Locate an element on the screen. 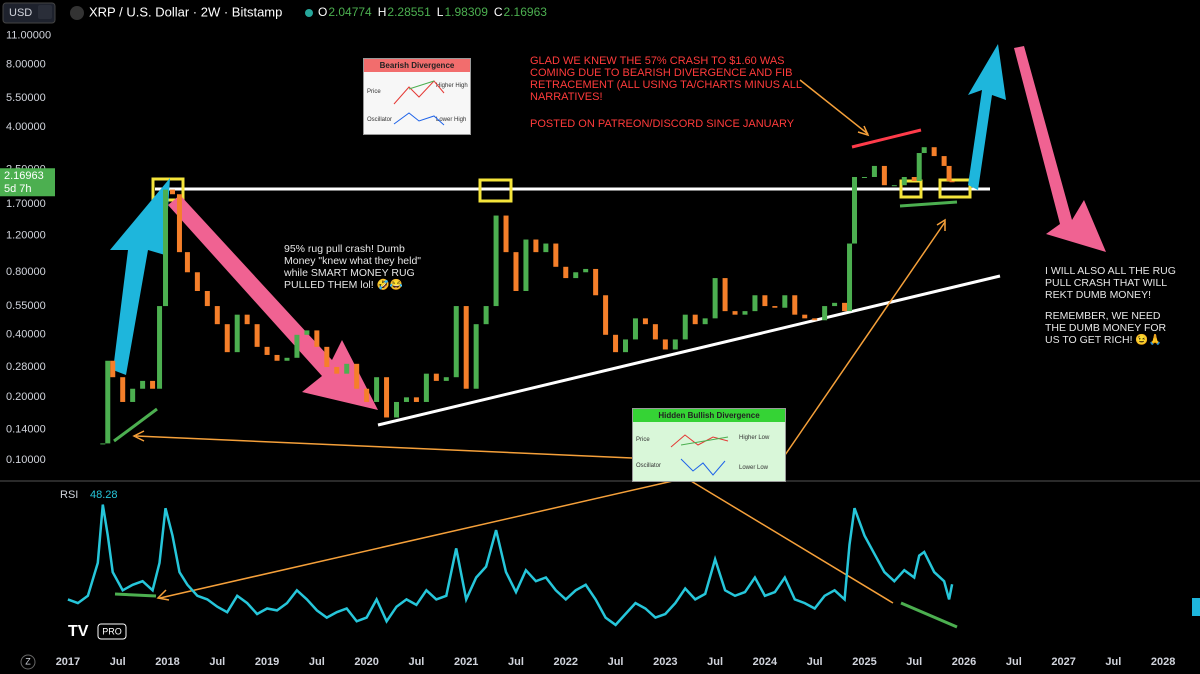 This screenshot has width=1200, height=674. y-tick-label: 4.00000 is located at coordinates (26, 127).